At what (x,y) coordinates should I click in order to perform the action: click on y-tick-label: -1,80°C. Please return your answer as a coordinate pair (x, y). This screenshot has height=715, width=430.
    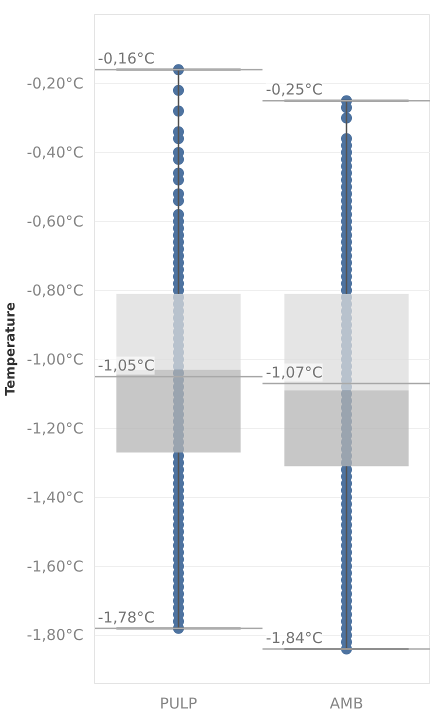
    Looking at the image, I should click on (55, 635).